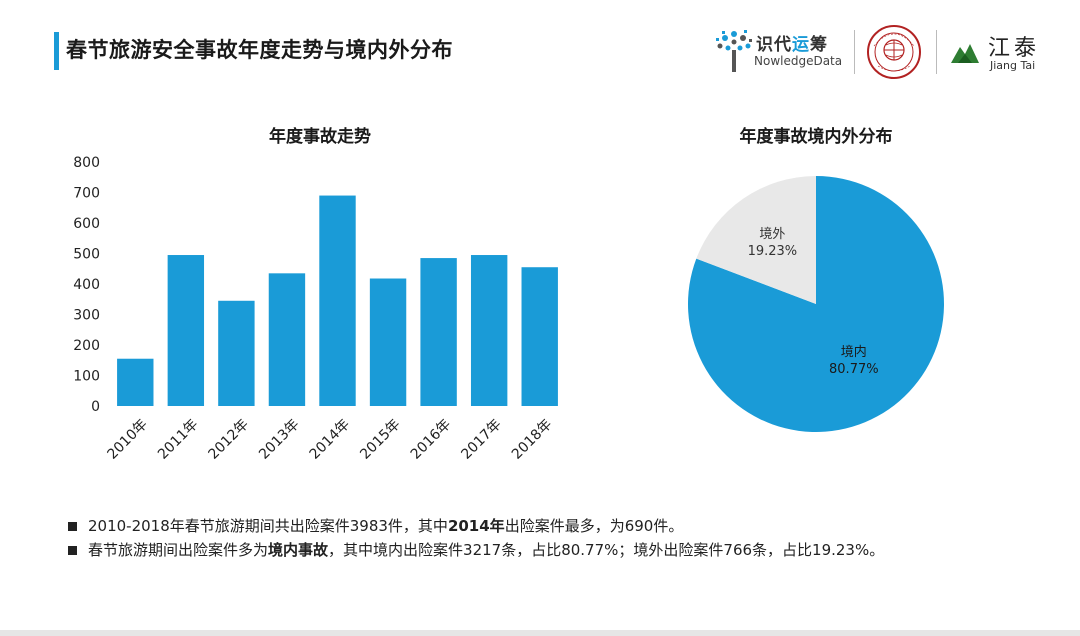 The image size is (1080, 636). Describe the element at coordinates (86, 255) in the screenshot. I see `y-tick-label: 500` at that location.